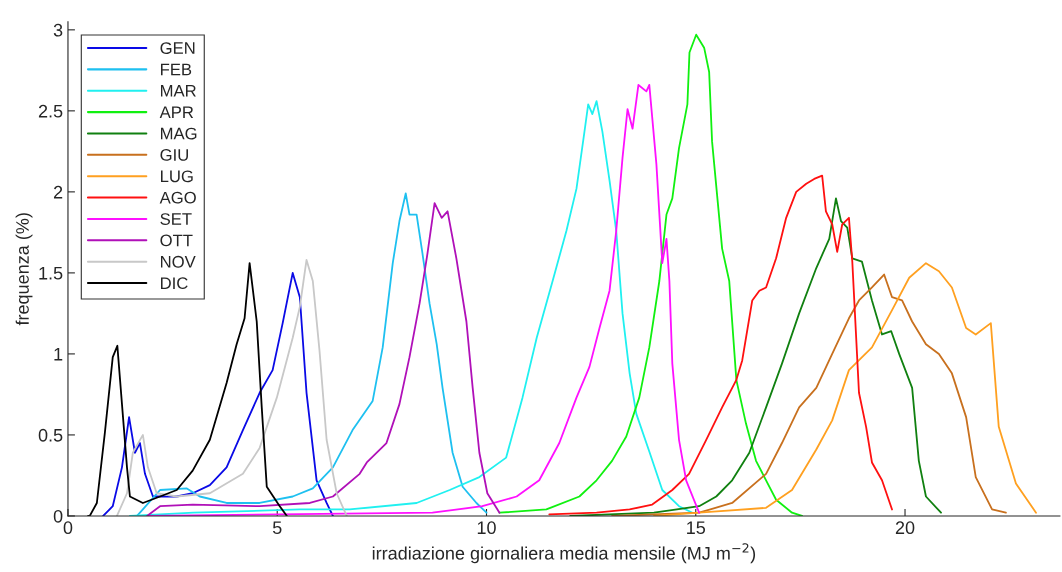  Describe the element at coordinates (58, 516) in the screenshot. I see `y-tick-label: 0` at that location.